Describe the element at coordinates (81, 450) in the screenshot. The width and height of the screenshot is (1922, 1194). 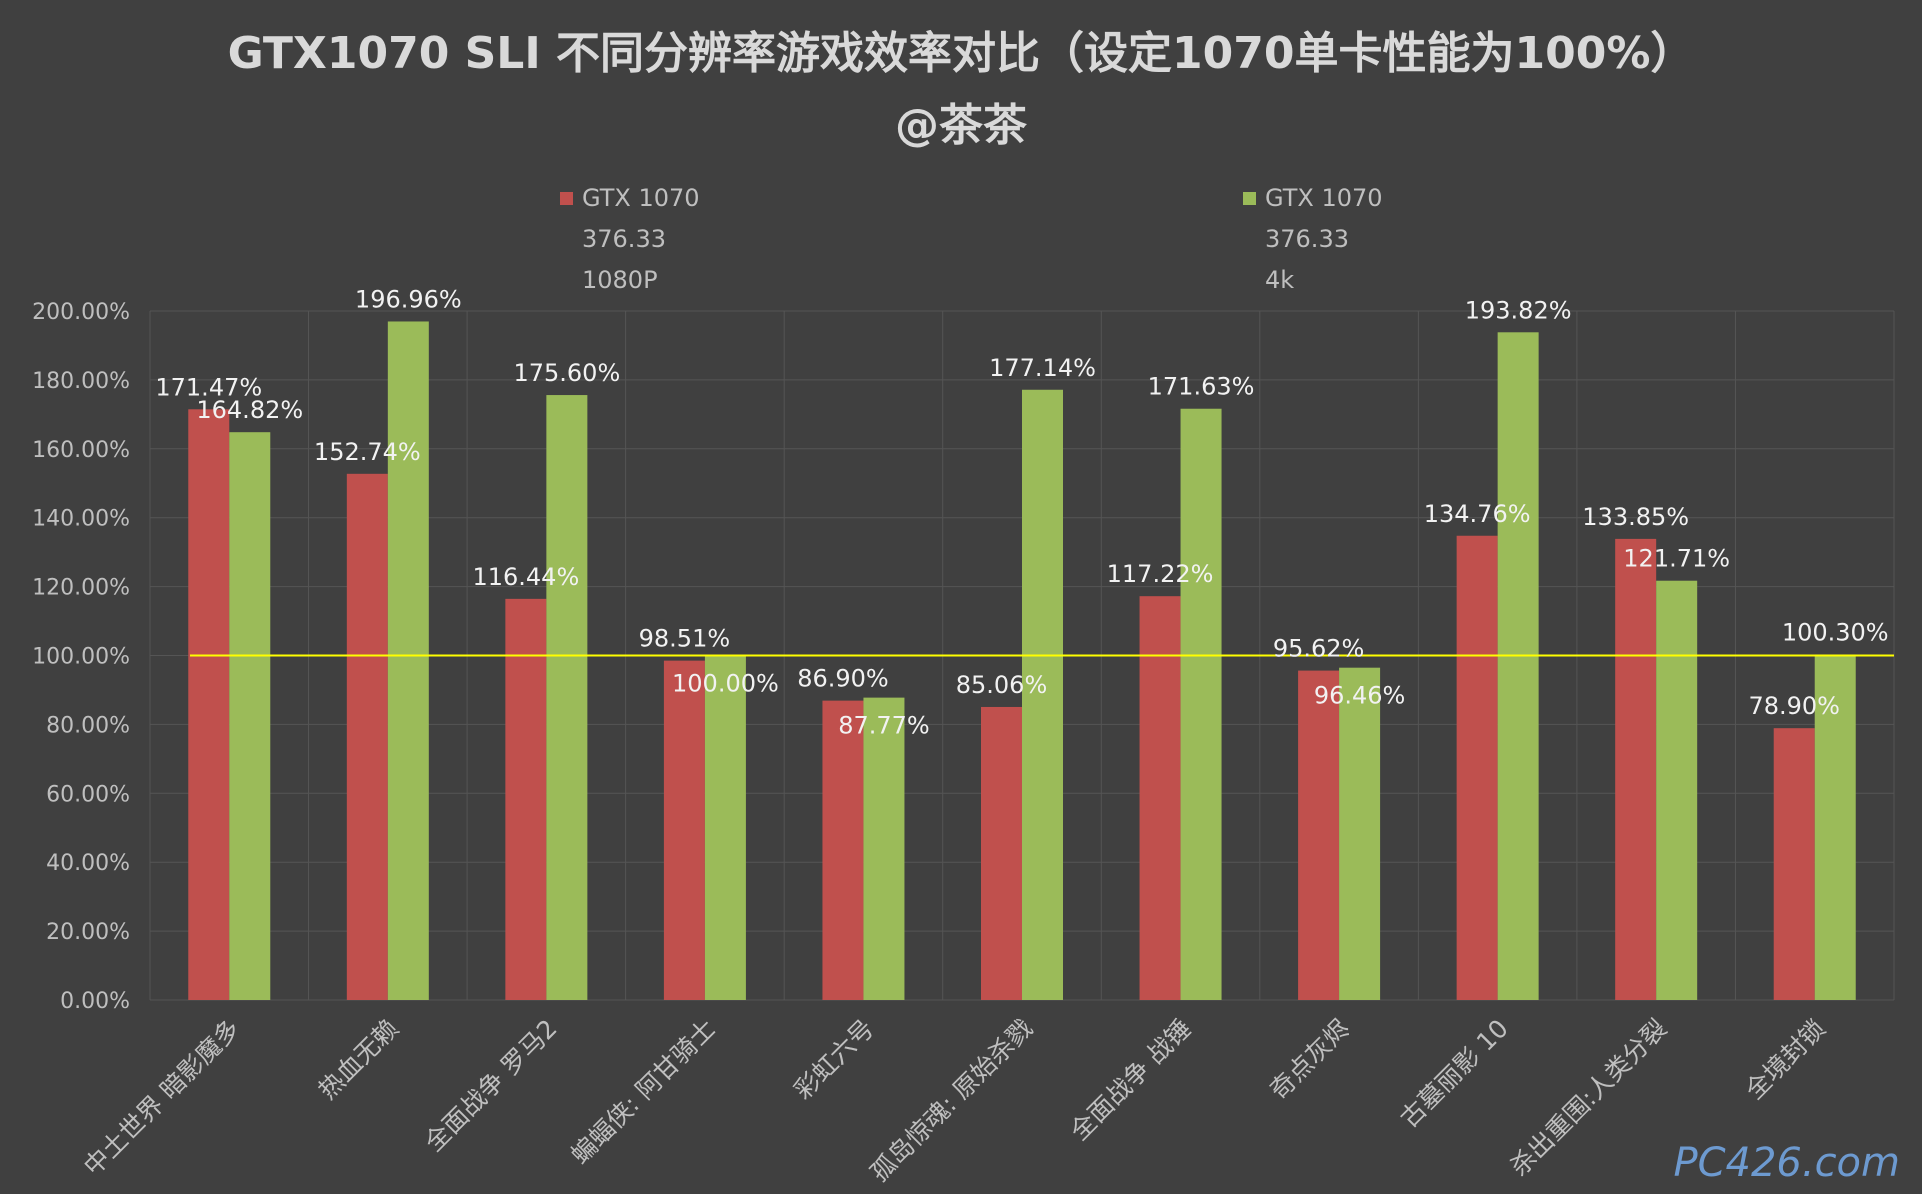
I see `y-tick-label: 160.00%` at that location.